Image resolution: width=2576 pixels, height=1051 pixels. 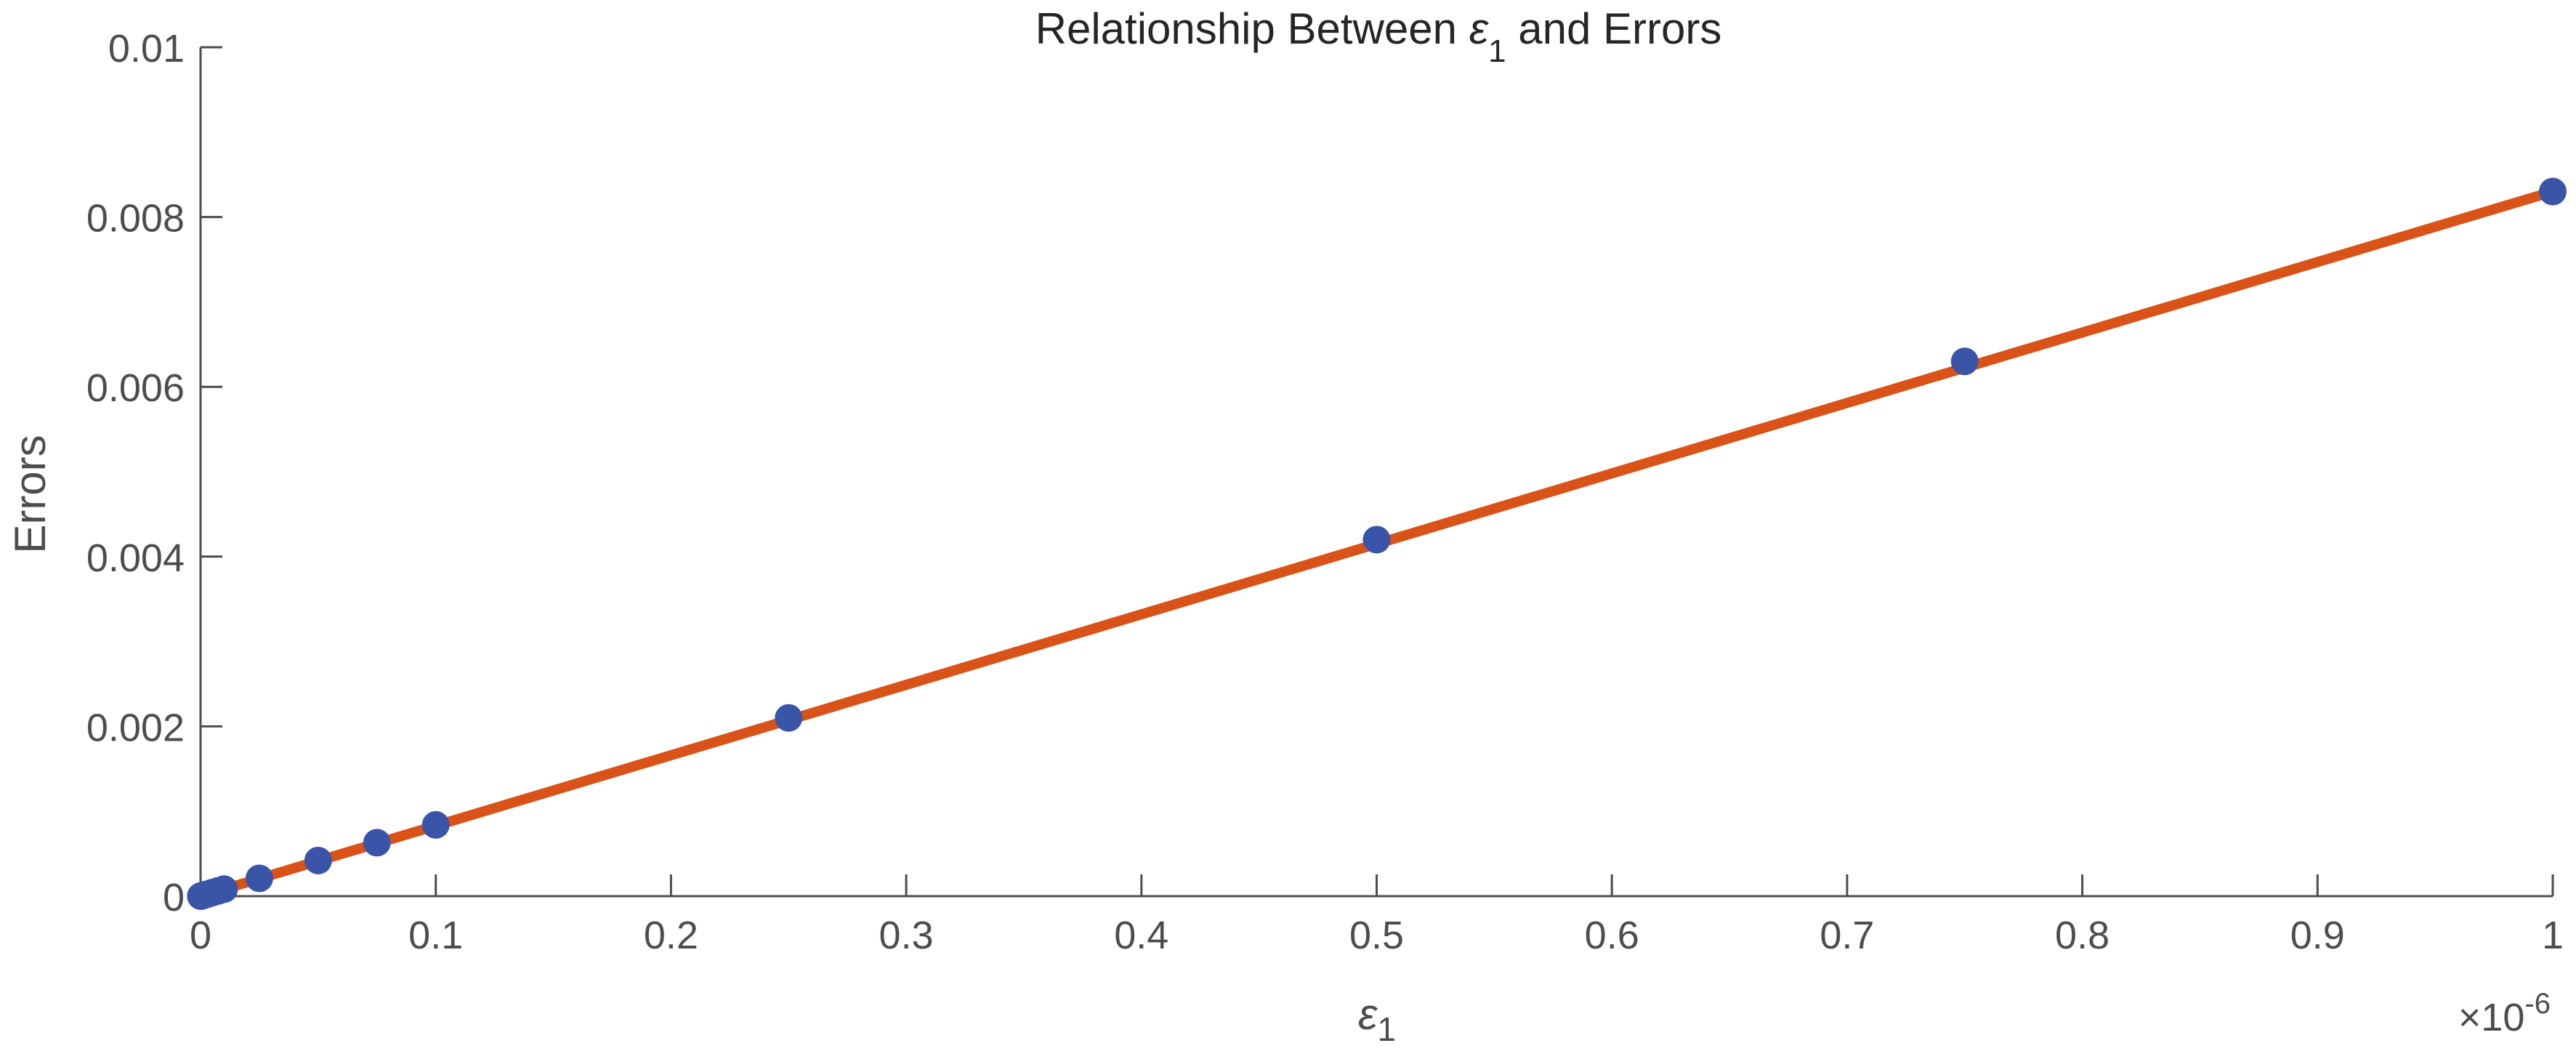 What do you see at coordinates (1847, 935) in the screenshot?
I see `x-tick-label: 0.7` at bounding box center [1847, 935].